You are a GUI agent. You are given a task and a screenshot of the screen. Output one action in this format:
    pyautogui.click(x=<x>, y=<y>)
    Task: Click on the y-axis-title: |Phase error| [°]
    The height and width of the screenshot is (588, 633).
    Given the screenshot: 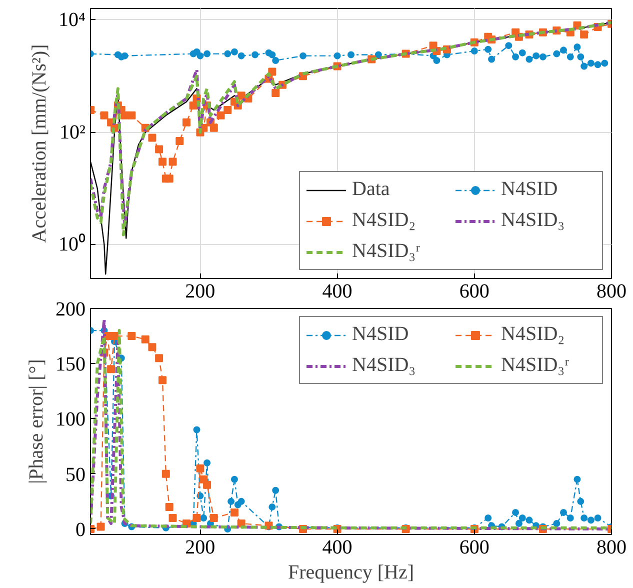 What is the action you would take?
    pyautogui.click(x=37, y=421)
    